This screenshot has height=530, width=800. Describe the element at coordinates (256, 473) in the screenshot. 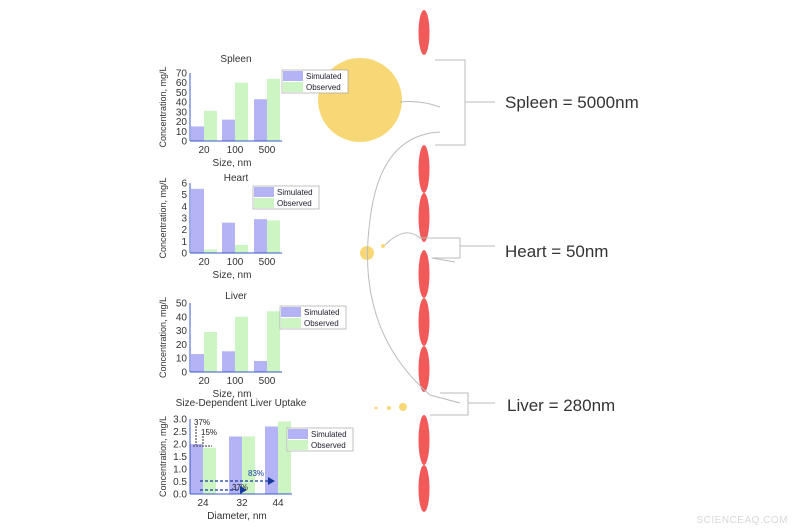

I see `annotation: 83%` at that location.